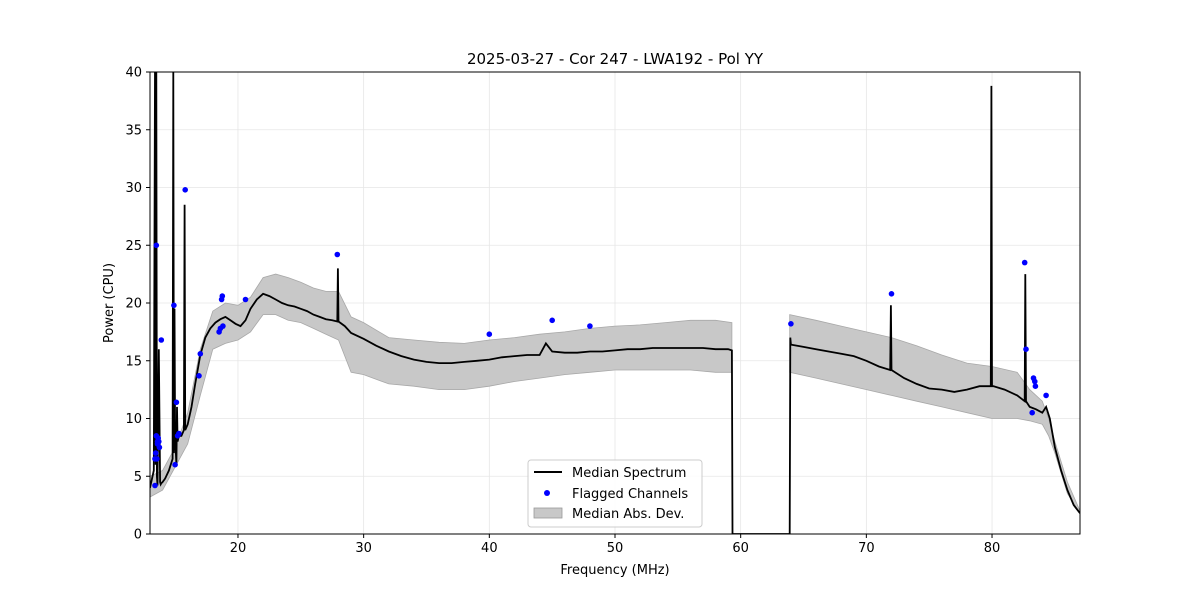  What do you see at coordinates (992, 548) in the screenshot?
I see `x-tick-label: 80` at bounding box center [992, 548].